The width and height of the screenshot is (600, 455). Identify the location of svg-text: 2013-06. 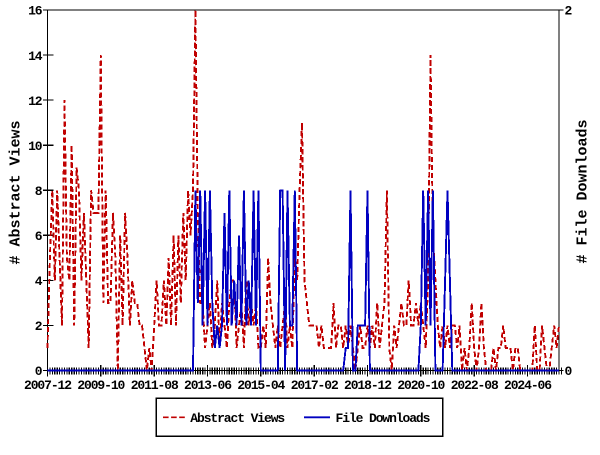
(208, 385).